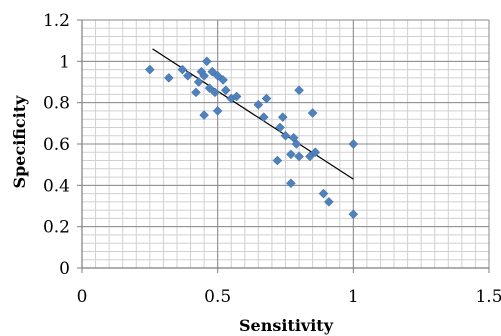  Describe the element at coordinates (353, 297) in the screenshot. I see `x-tick-label: 1` at that location.